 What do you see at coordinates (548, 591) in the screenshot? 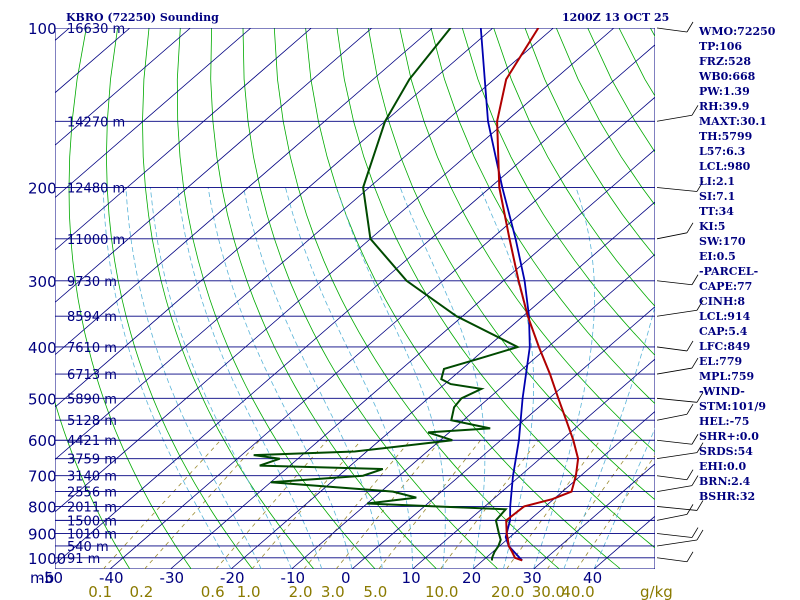
I see `mixing-ratio-tick-label: 30.0` at bounding box center [548, 591].